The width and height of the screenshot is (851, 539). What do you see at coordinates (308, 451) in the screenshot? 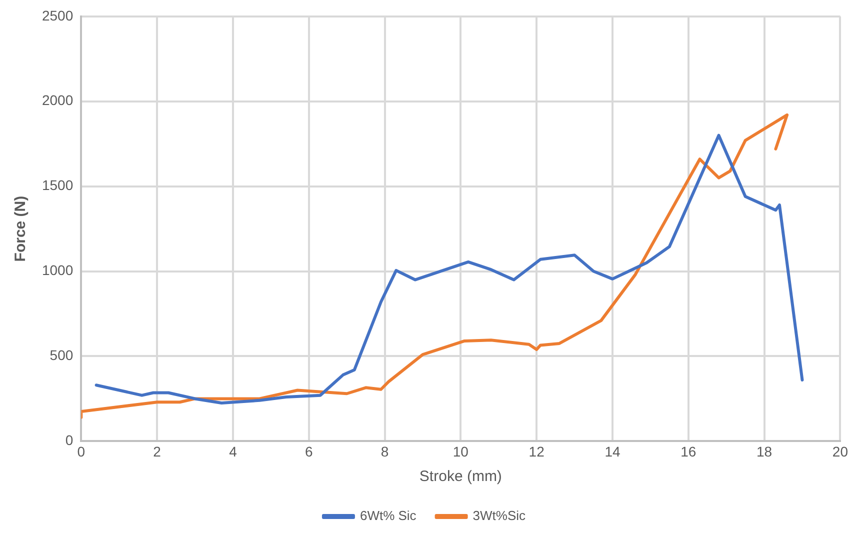
I see `x-tick-label: 6` at bounding box center [308, 451].